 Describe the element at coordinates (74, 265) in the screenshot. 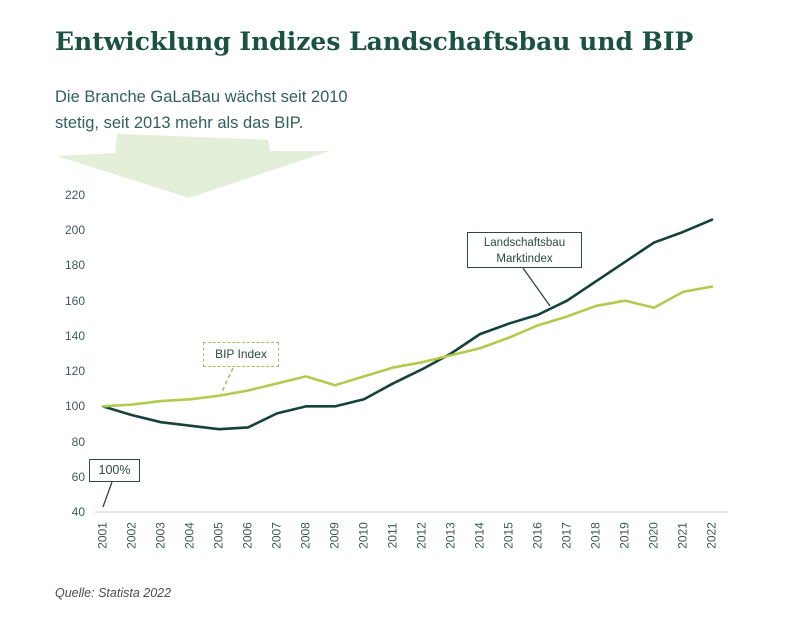

I see `y-tick-180: 180` at that location.